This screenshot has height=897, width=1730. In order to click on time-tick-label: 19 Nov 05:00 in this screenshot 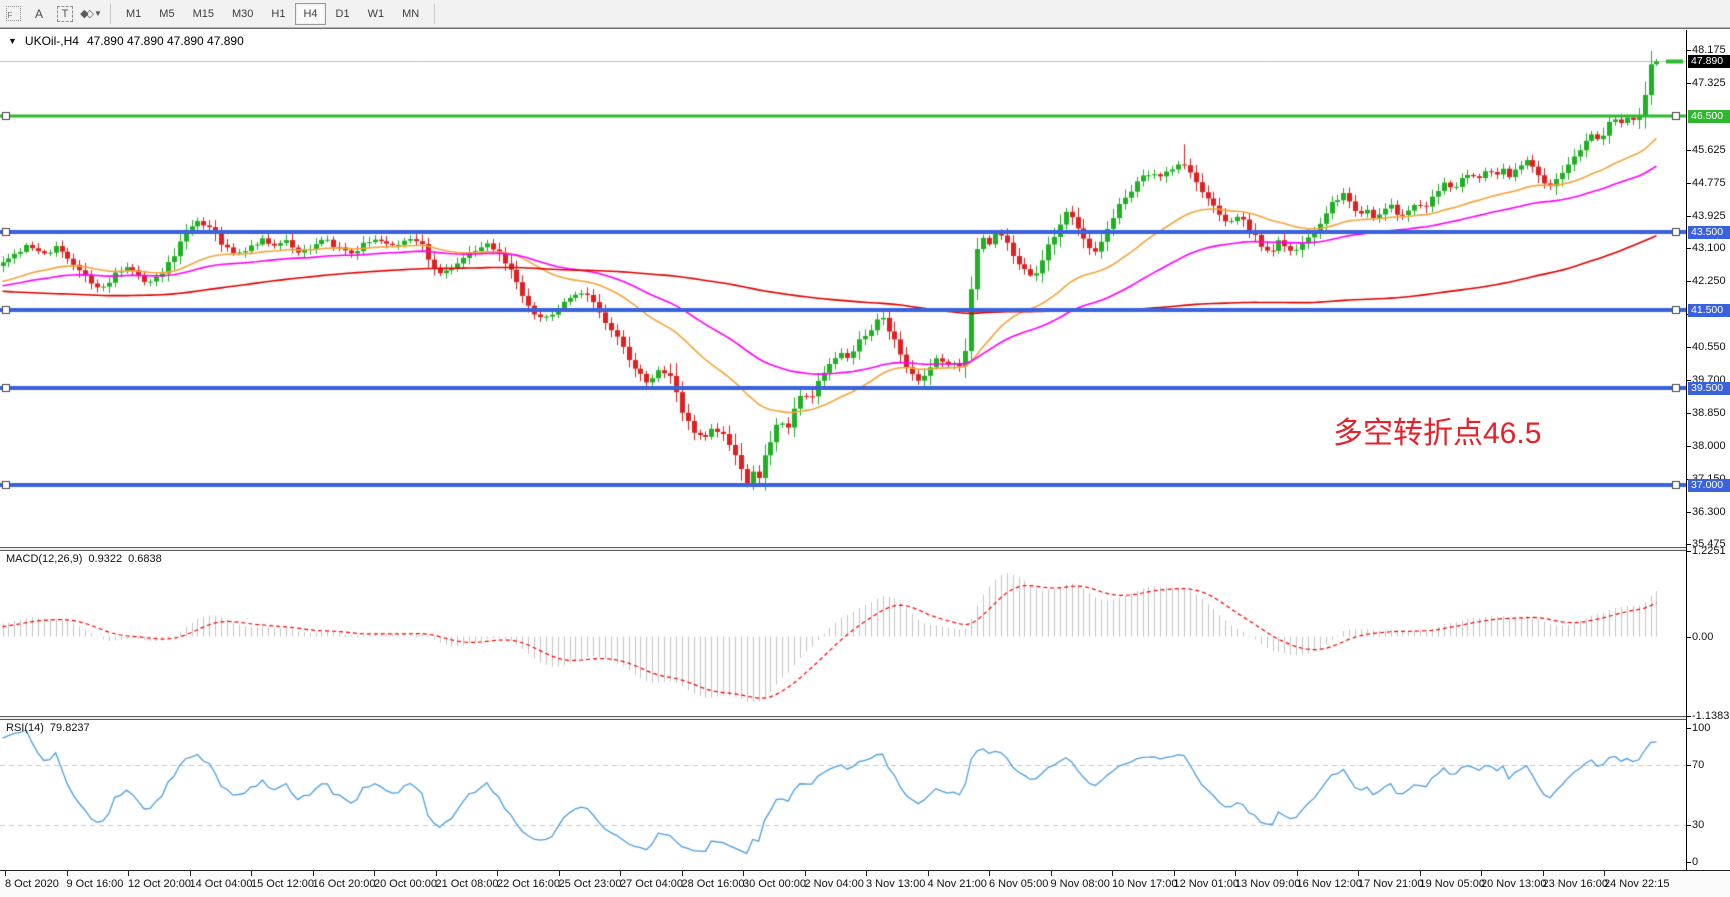, I will do `click(1452, 880)`.